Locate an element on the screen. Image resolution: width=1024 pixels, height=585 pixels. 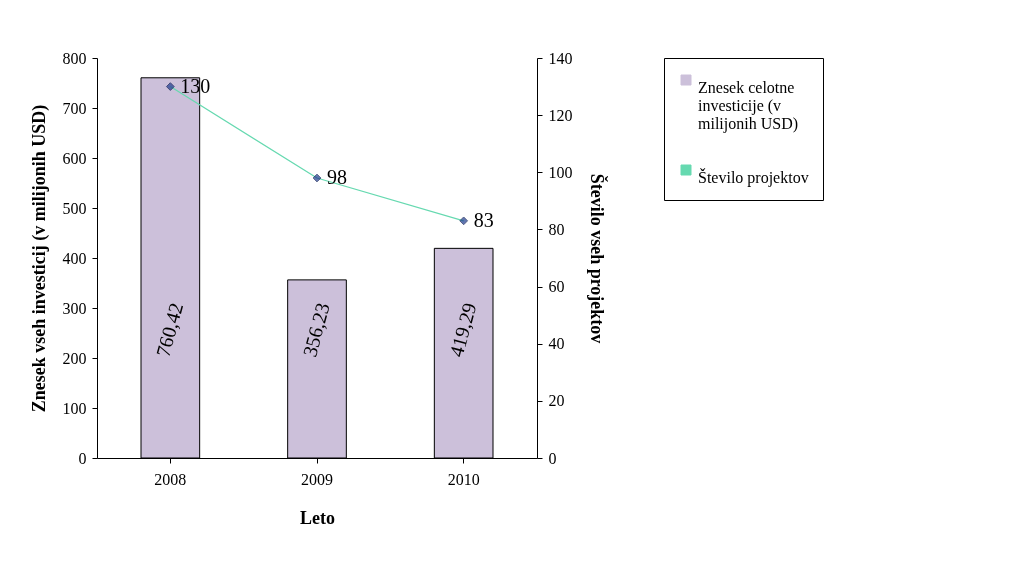
x-tick-label: 2010 is located at coordinates (463, 479).